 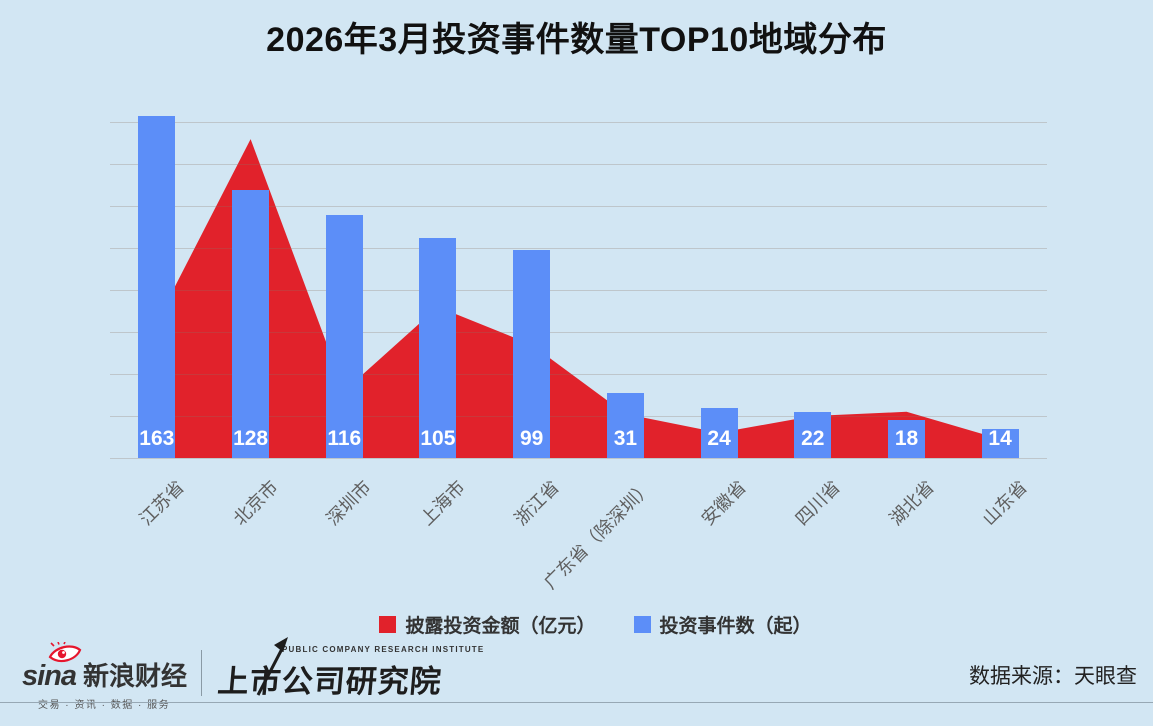 I want to click on x-axis-label: 湖北省, so click(x=911, y=503).